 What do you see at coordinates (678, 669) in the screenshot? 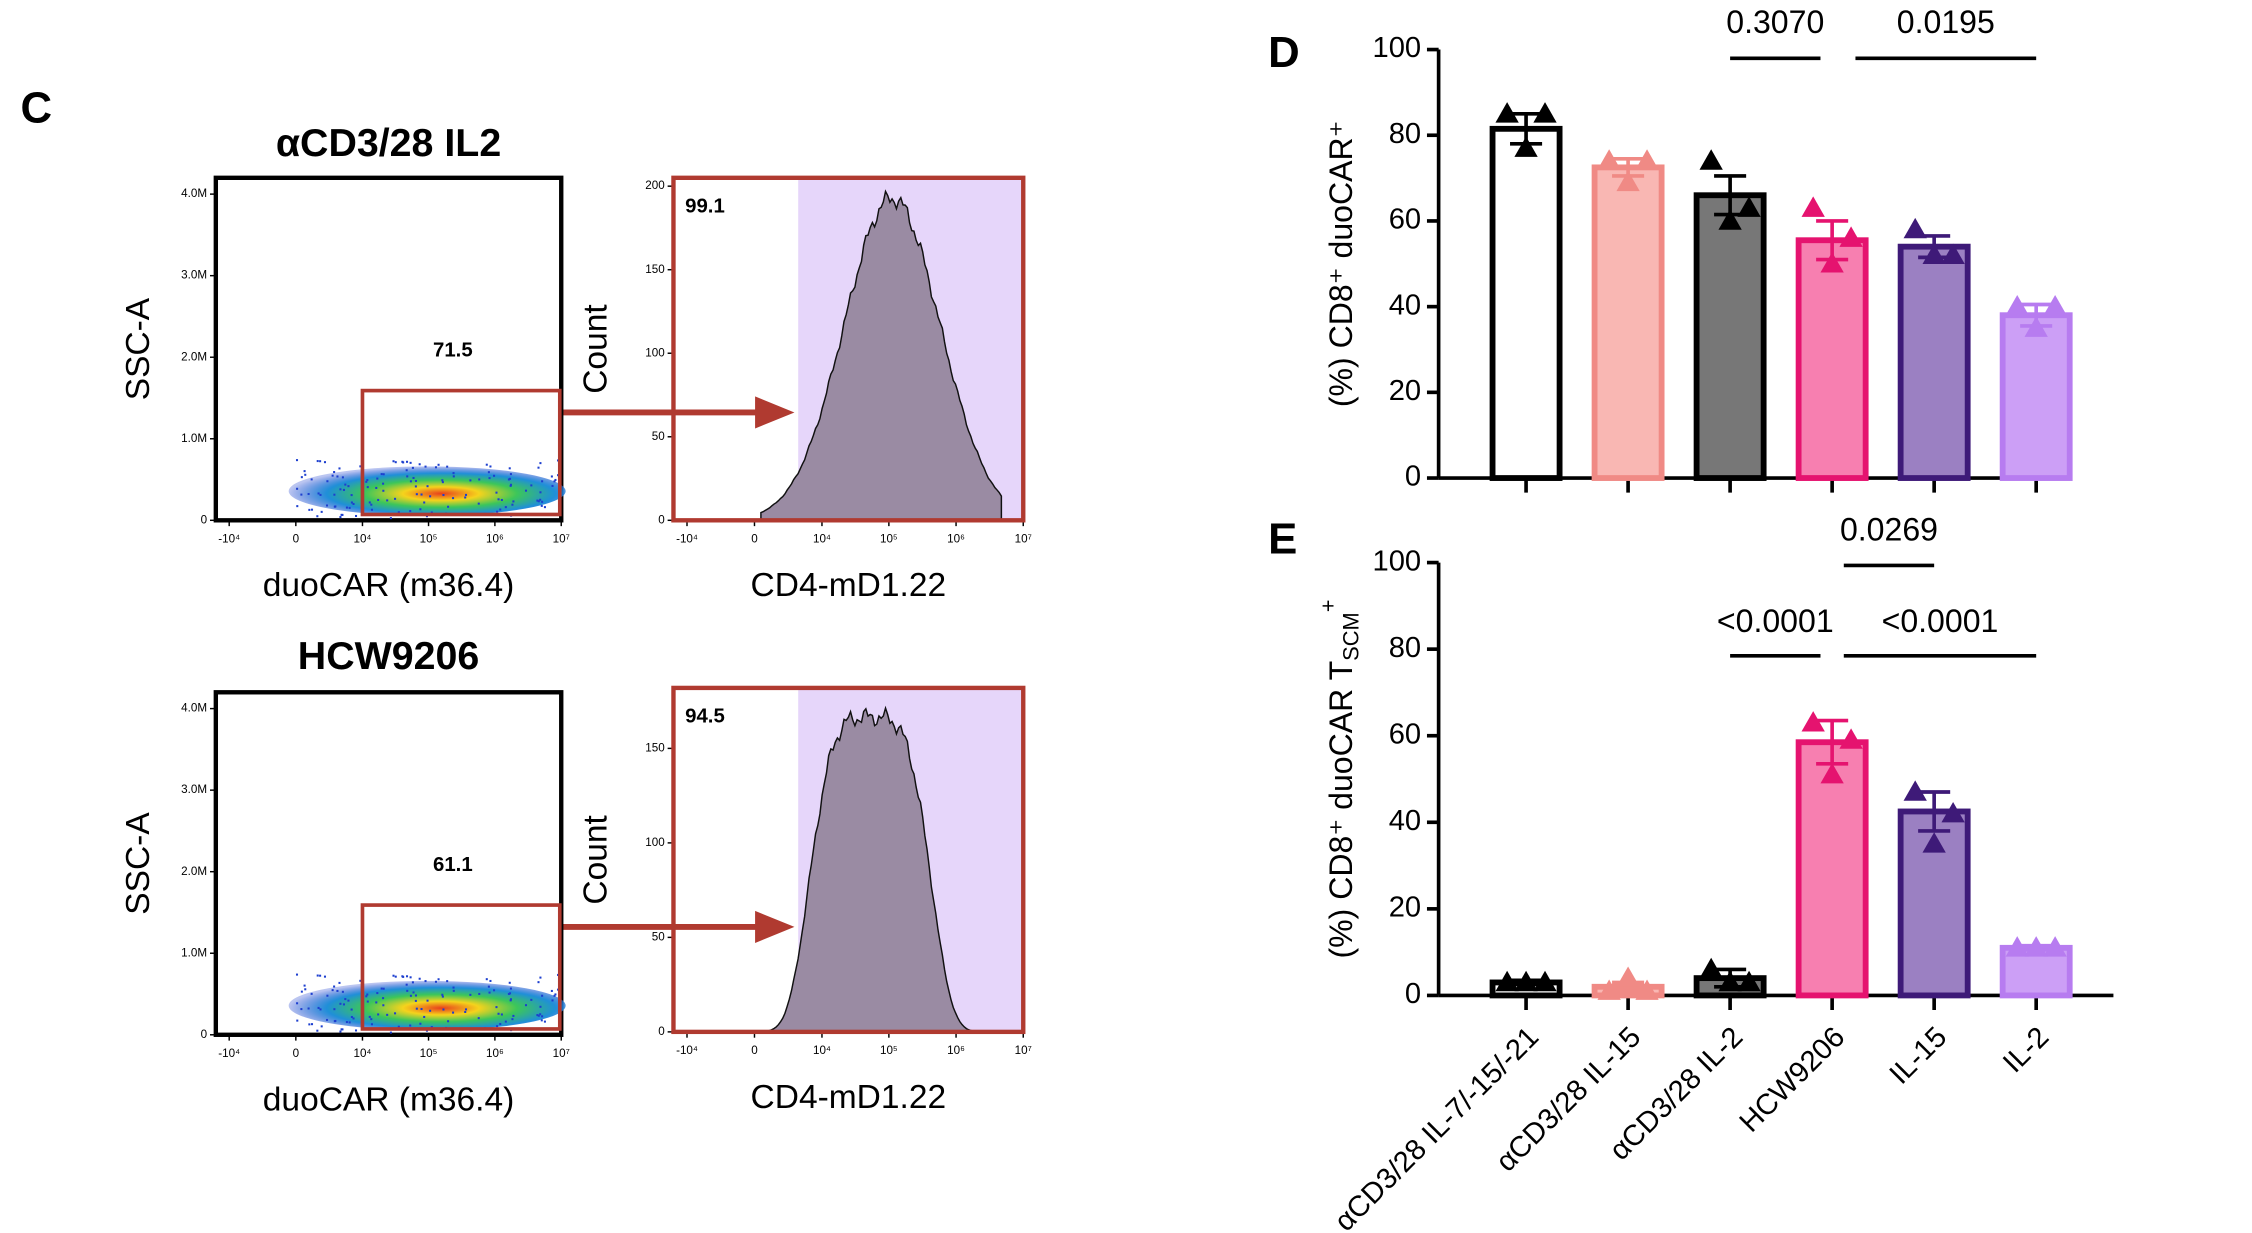
I see `gate-arrow` at bounding box center [678, 669].